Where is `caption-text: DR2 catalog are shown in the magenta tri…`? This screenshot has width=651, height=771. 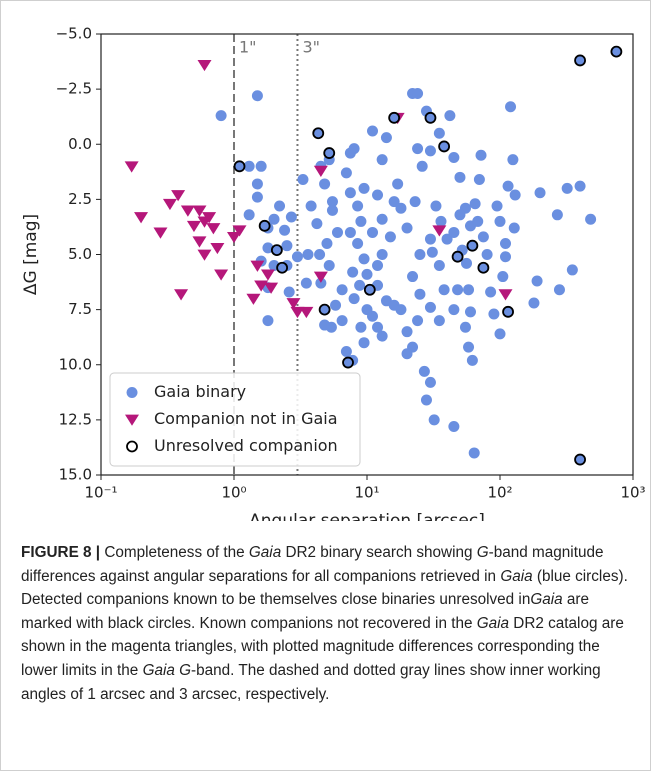
caption-text: DR2 catalog are shown in the magenta tri… is located at coordinates (322, 646).